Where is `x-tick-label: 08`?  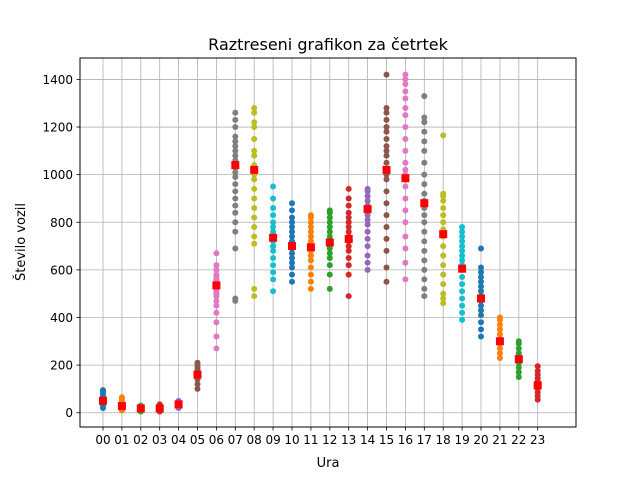
x-tick-label: 08 is located at coordinates (254, 440).